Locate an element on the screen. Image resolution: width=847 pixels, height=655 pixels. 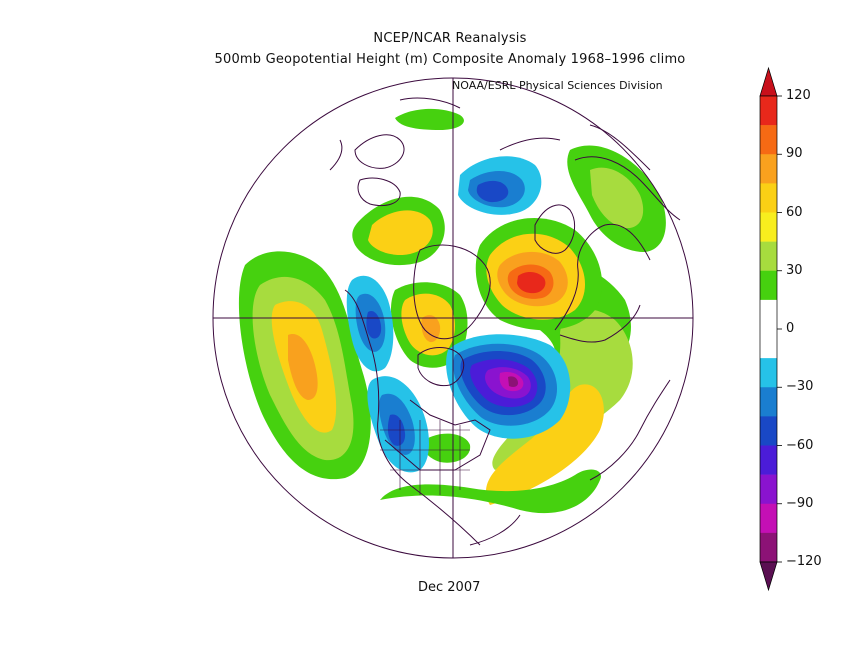
colorbar-tick-label: 30 is located at coordinates (794, 270).